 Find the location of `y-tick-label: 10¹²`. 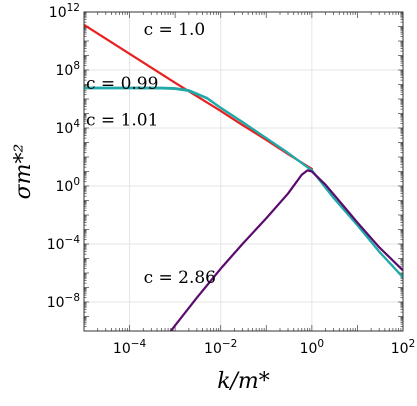

y-tick-label: 10¹² is located at coordinates (64, 11).